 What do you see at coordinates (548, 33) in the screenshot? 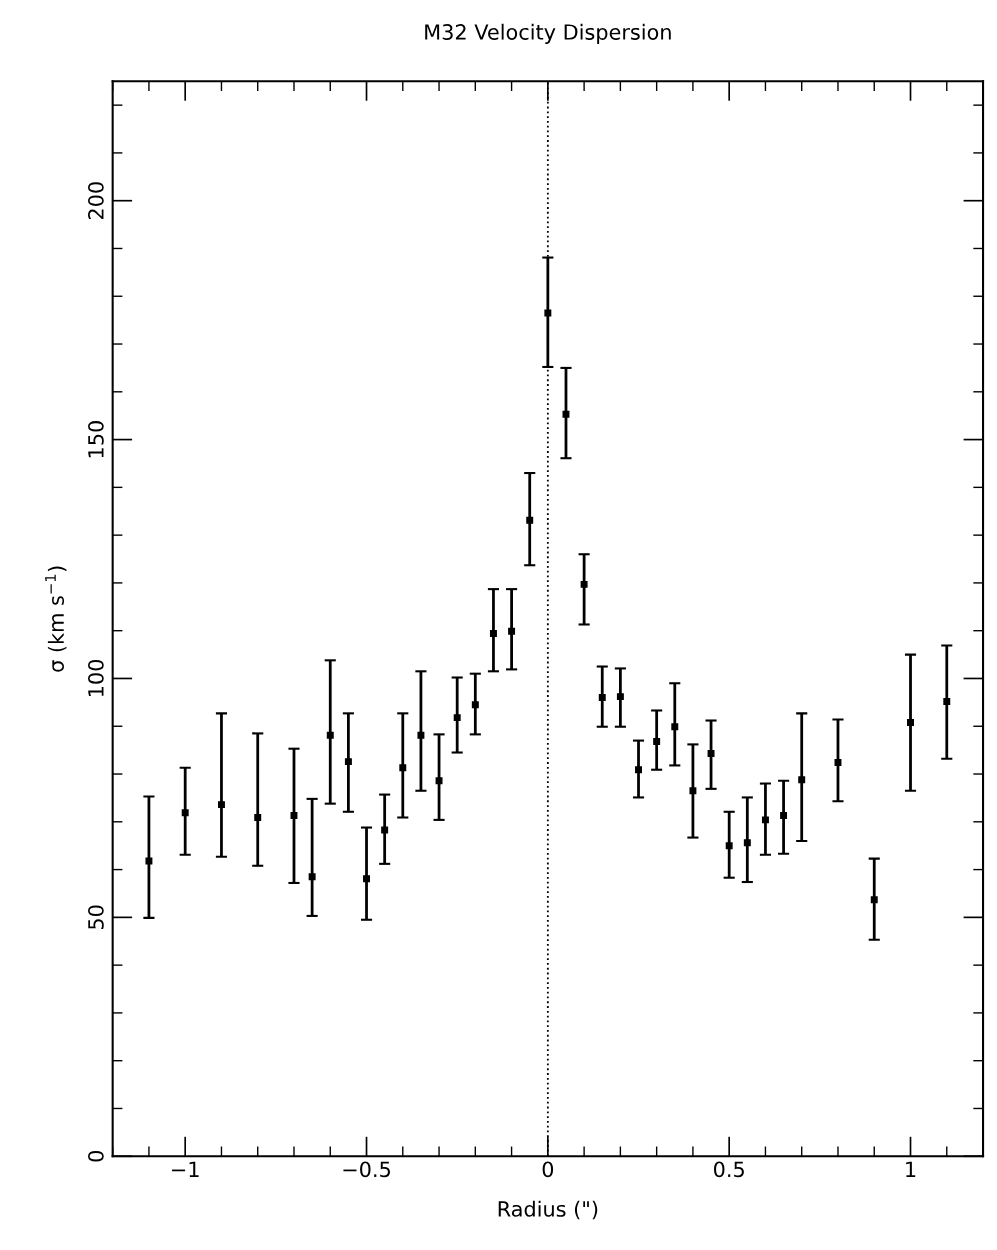
I see `chart-title: M32 Velocity Dispersion` at bounding box center [548, 33].